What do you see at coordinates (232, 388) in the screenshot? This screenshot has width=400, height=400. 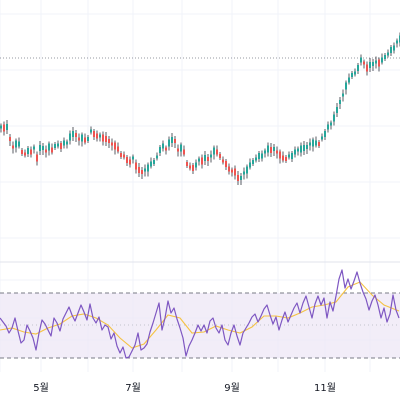 I see `x-tick-label: 9월` at bounding box center [232, 388].